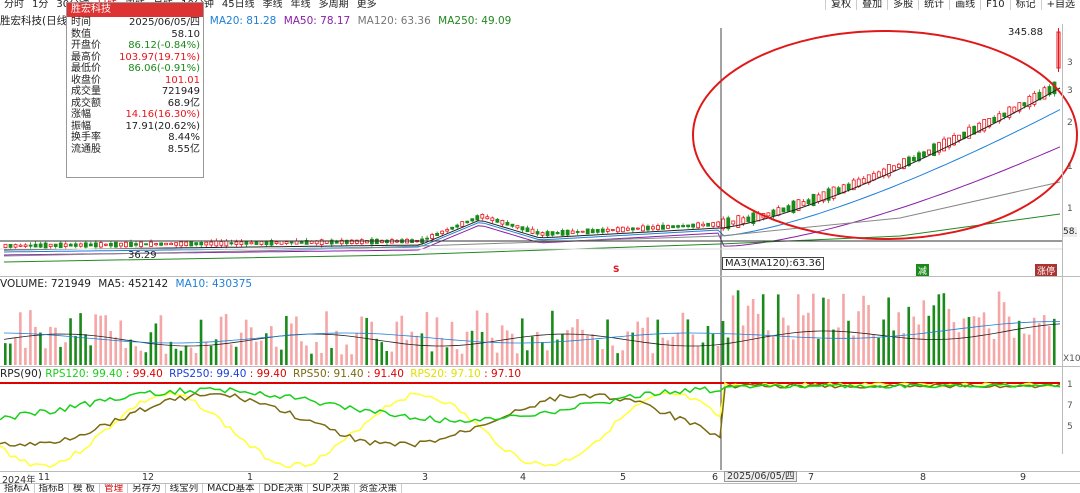  Describe the element at coordinates (378, 488) in the screenshot. I see `indicator-tab-9: 资金决策` at that location.